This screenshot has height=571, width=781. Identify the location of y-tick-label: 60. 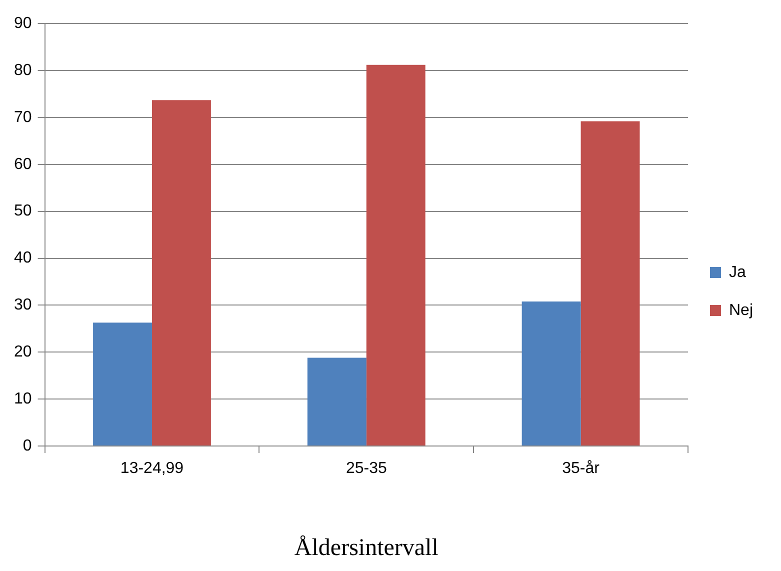
(23, 164).